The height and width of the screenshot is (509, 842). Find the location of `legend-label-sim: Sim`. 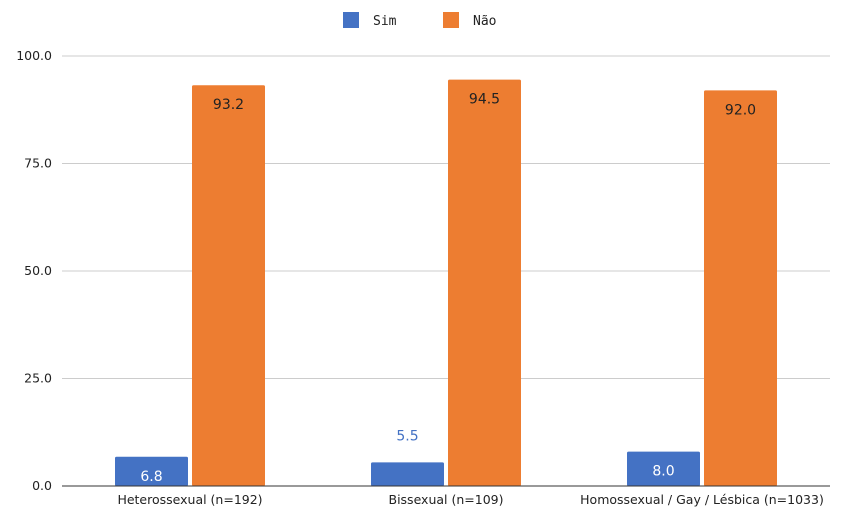

legend-label-sim: Sim is located at coordinates (385, 21).